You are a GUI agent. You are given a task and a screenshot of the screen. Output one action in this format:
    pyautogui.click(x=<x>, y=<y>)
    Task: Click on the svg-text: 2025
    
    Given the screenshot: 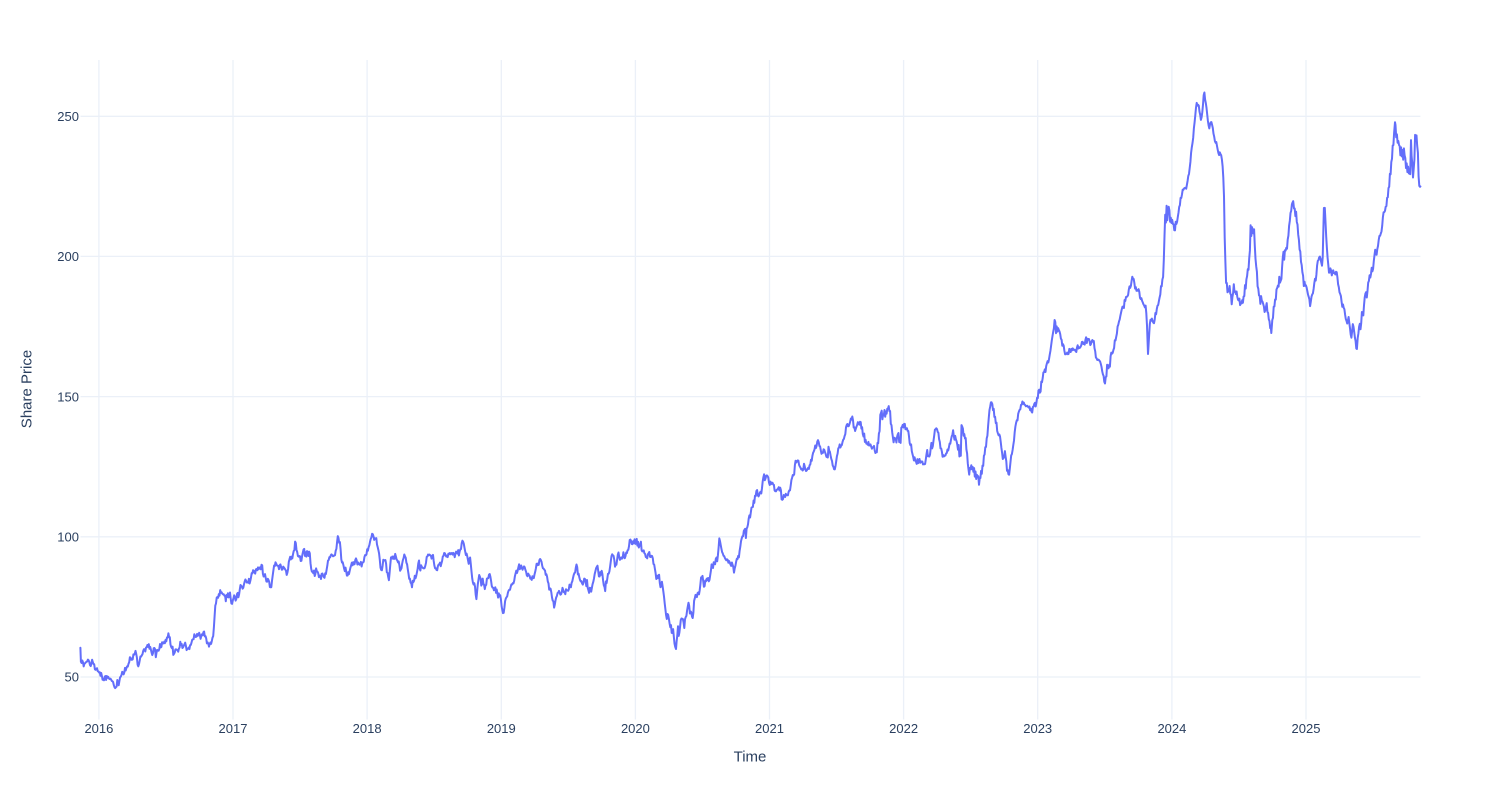 What is the action you would take?
    pyautogui.click(x=1306, y=728)
    